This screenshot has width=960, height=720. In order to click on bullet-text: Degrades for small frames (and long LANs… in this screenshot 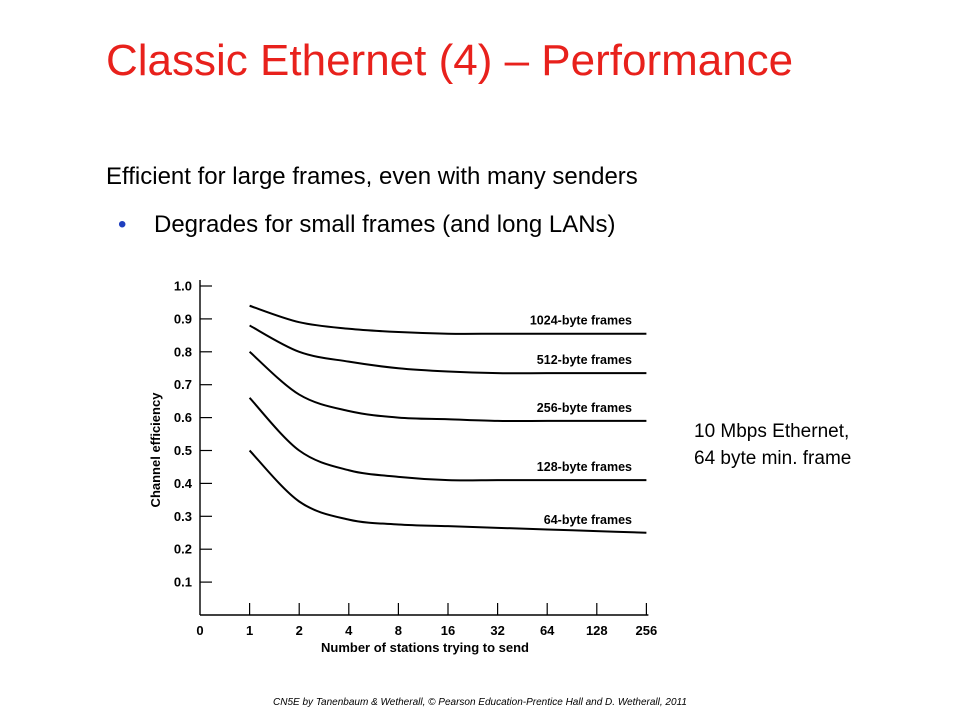, I will do `click(385, 224)`.